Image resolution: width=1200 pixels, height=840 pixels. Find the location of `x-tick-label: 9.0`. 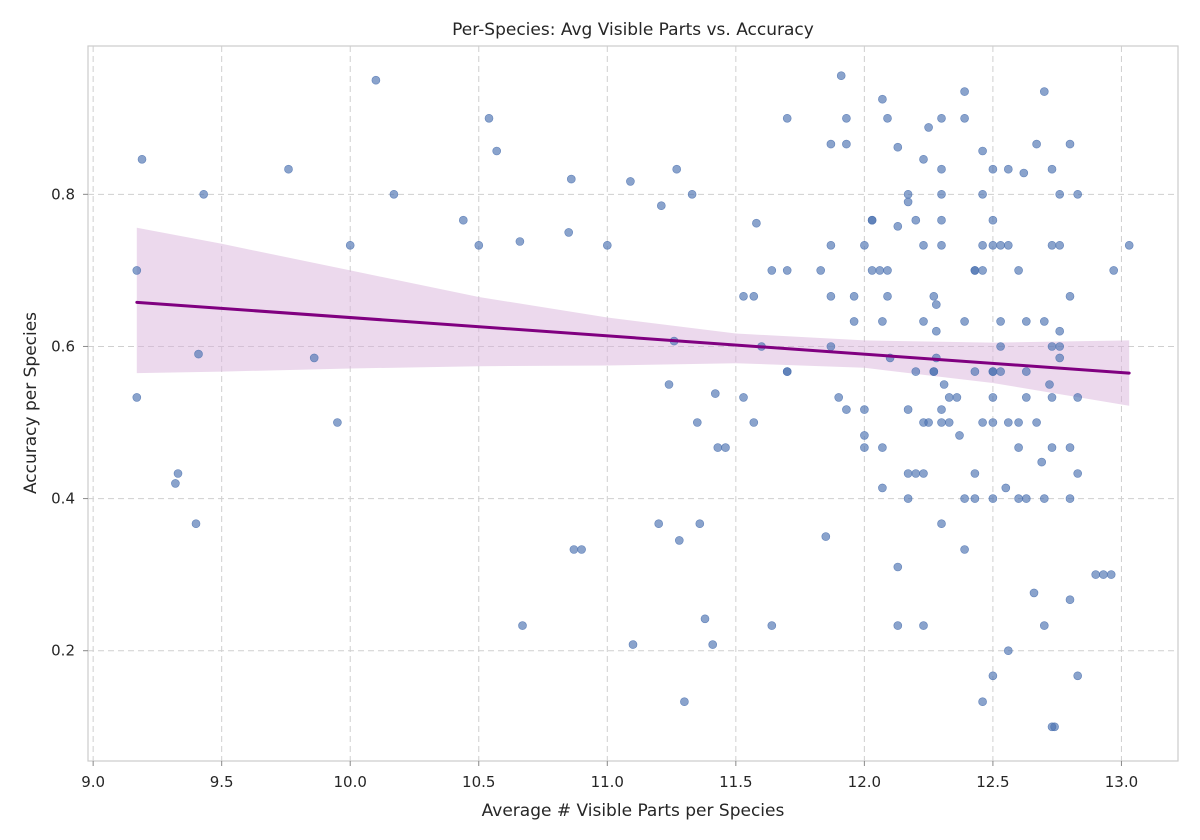

x-tick-label: 9.0 is located at coordinates (93, 782).